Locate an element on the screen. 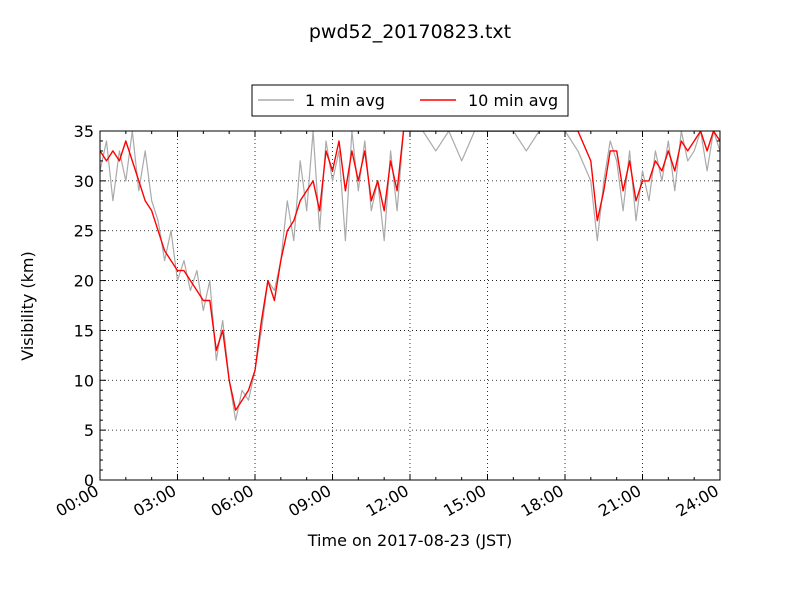 Image resolution: width=800 pixels, height=600 pixels. legend-box is located at coordinates (410, 100).